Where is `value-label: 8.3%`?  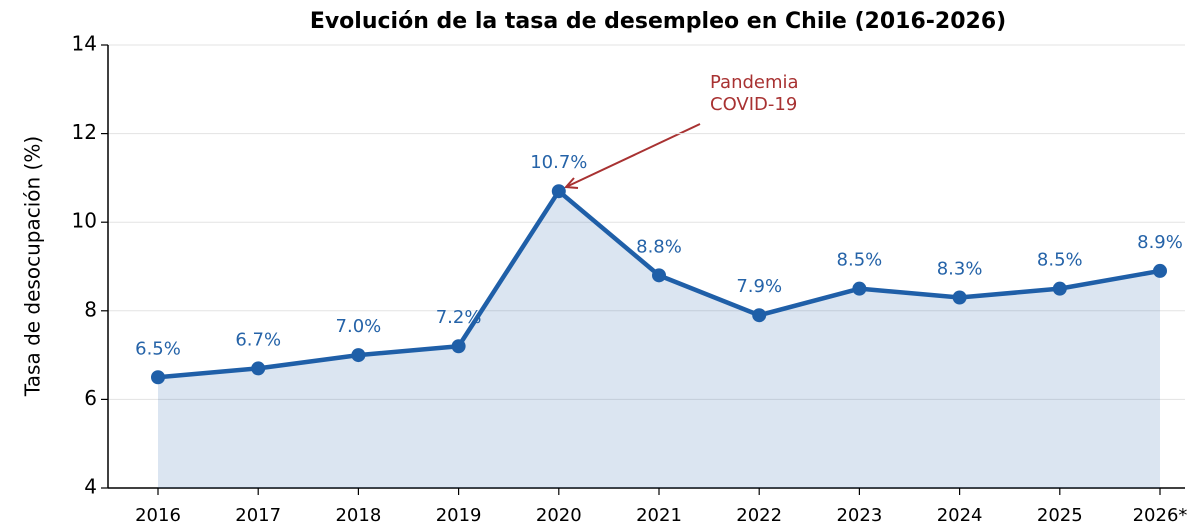 value-label: 8.3% is located at coordinates (960, 269).